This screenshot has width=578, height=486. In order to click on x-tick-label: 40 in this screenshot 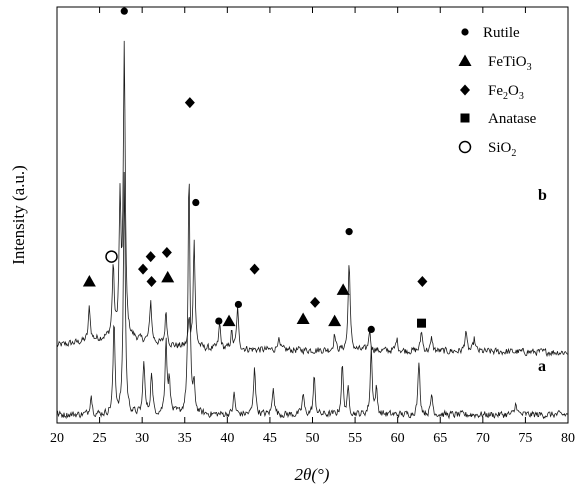, I will do `click(227, 438)`.